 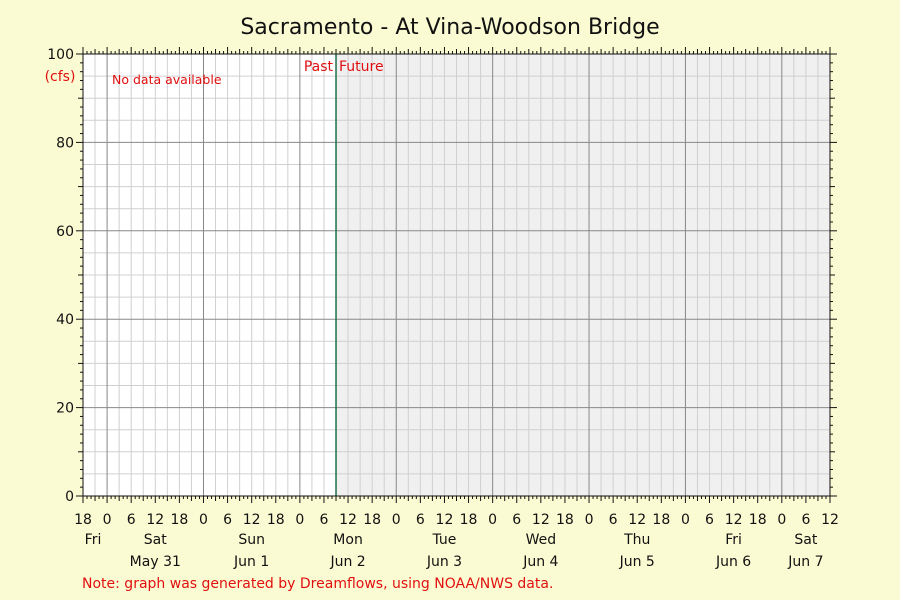 I want to click on x-axis-day-labels: Fri Sat Sun Mon Tue Wed Thu Fri Sat, so click(x=451, y=540).